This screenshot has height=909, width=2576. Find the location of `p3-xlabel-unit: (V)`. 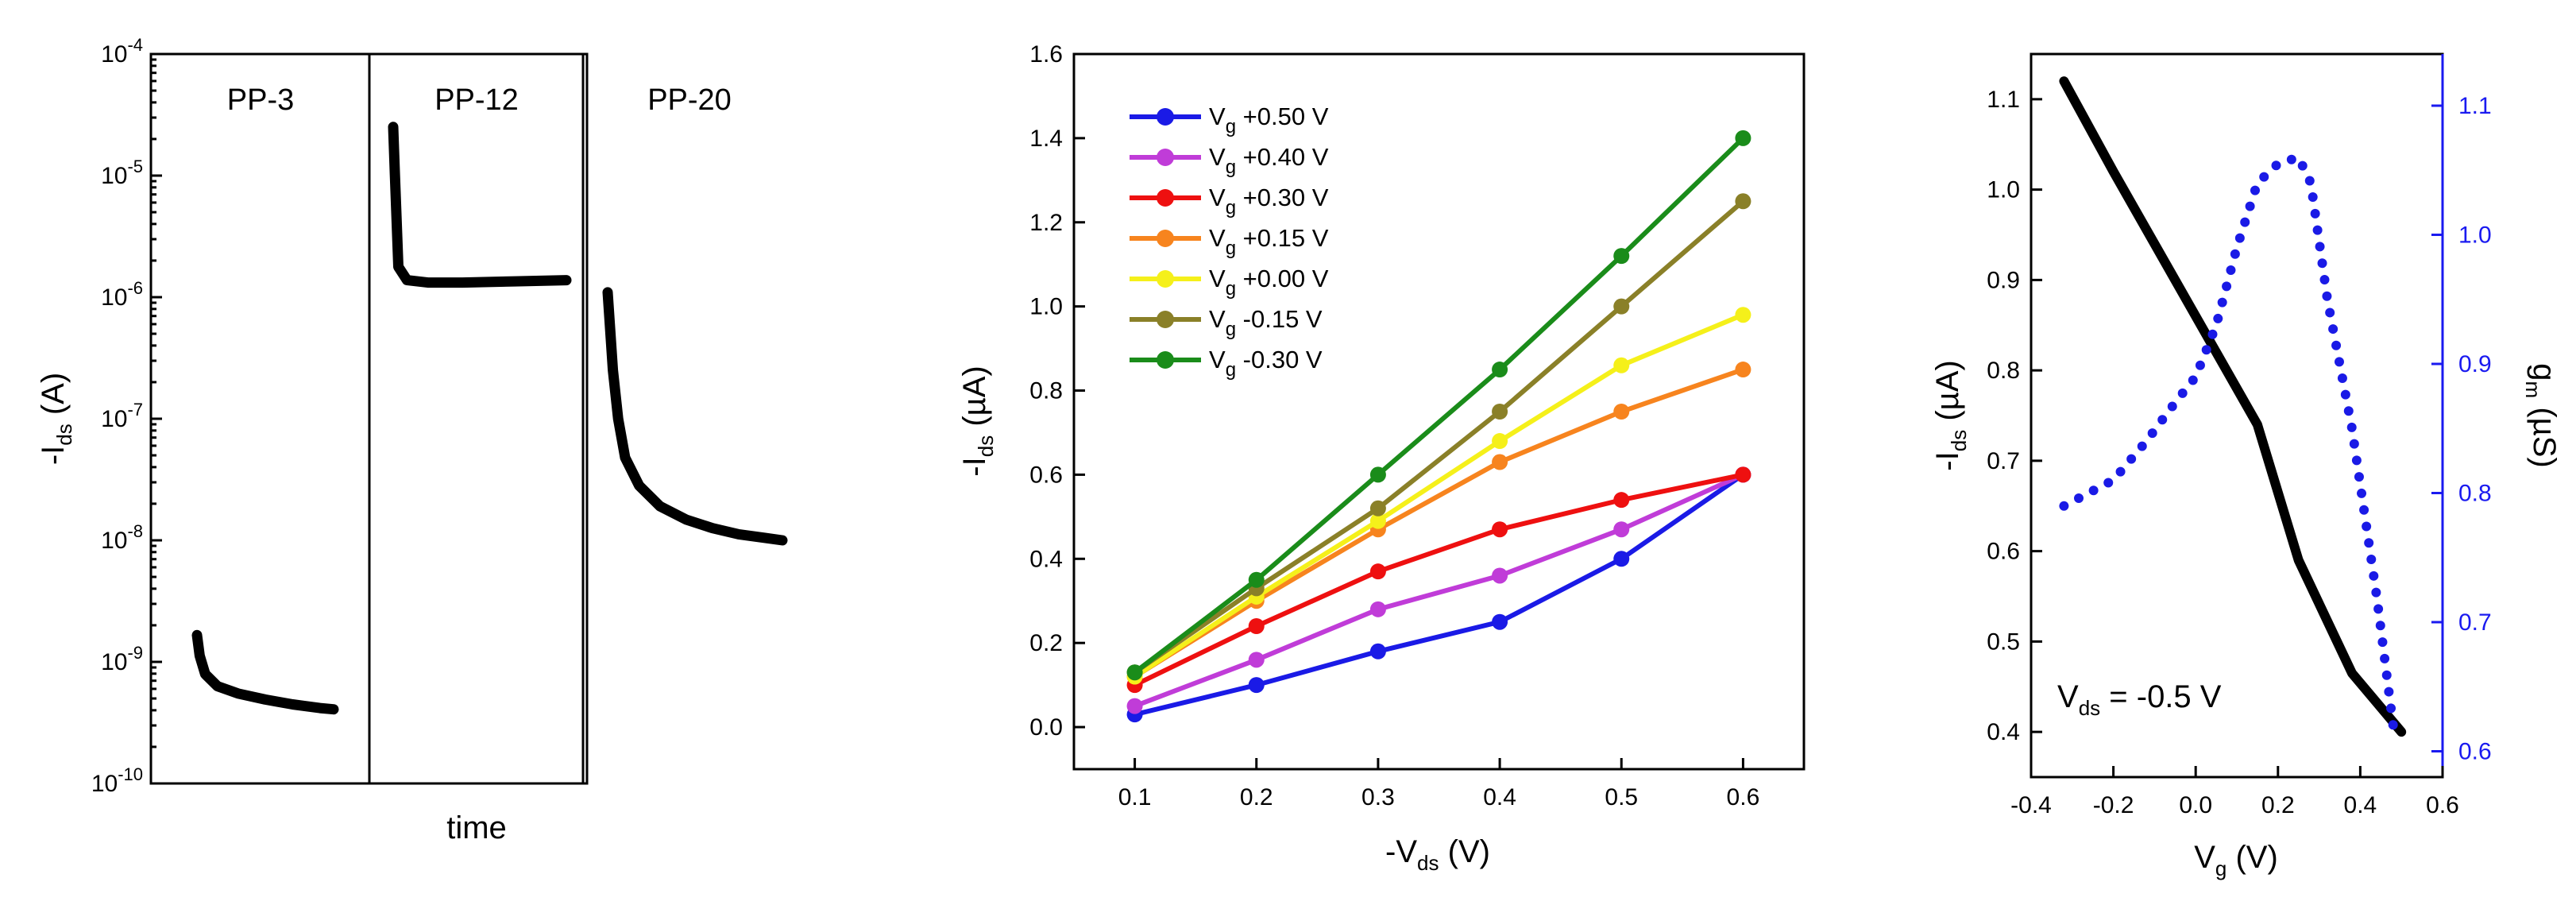

p3-xlabel-unit: (V) is located at coordinates (2251, 858).